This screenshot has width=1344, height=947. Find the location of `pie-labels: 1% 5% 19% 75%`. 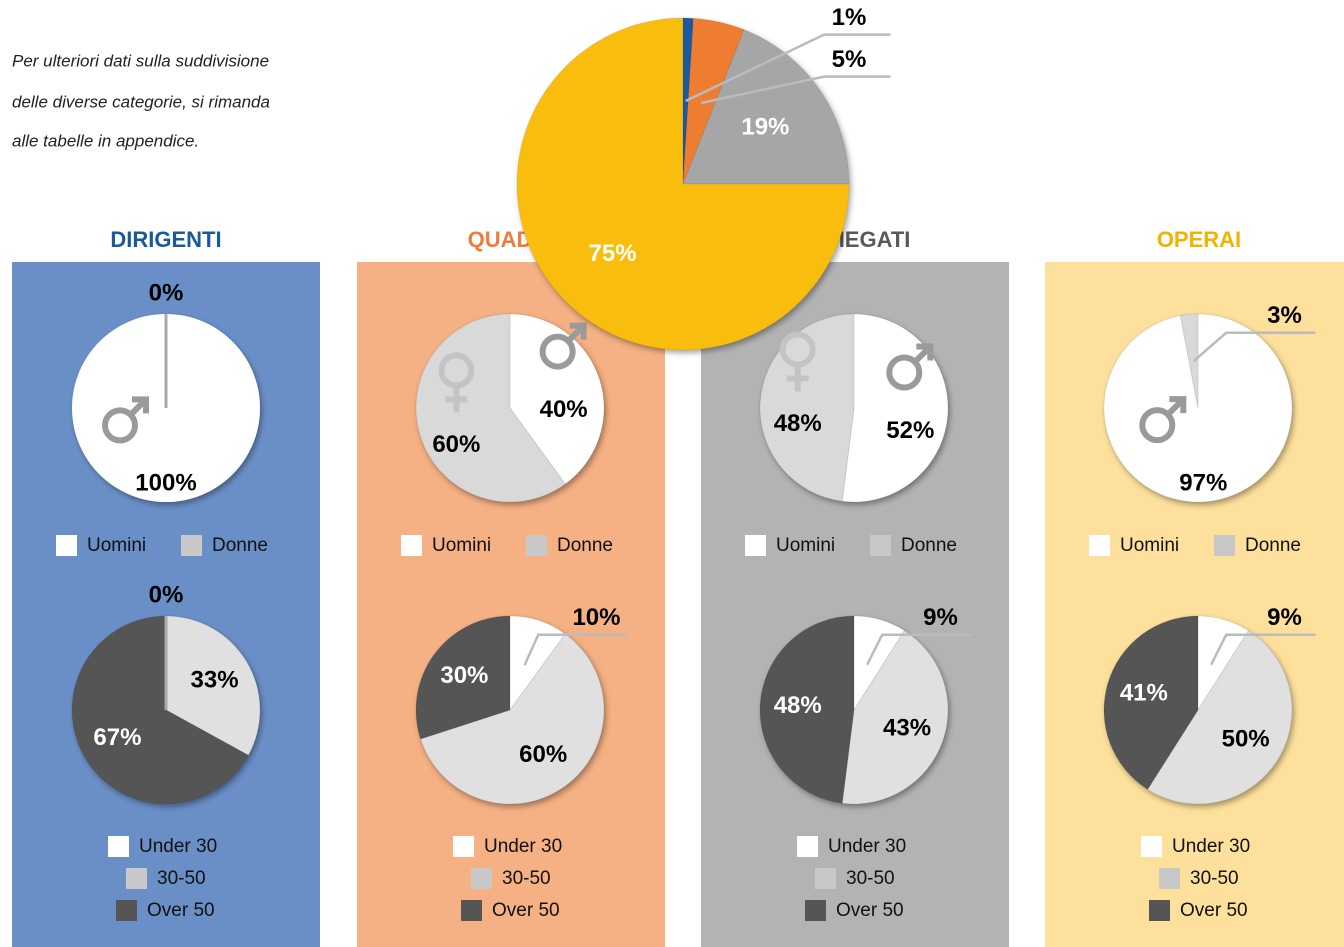

pie-labels: 1% 5% 19% 75% is located at coordinates (740, 135).